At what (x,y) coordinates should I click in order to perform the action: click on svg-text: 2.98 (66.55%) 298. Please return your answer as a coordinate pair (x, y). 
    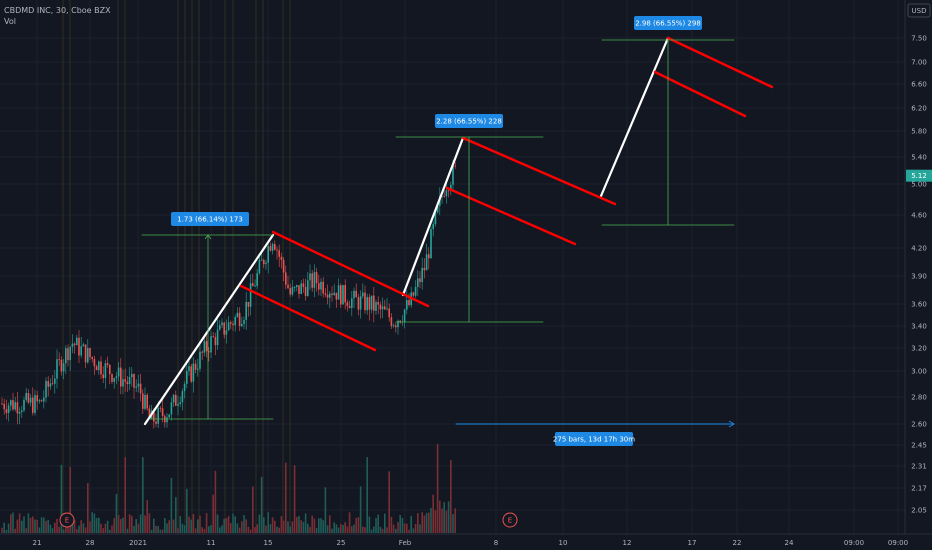
    Looking at the image, I should click on (668, 24).